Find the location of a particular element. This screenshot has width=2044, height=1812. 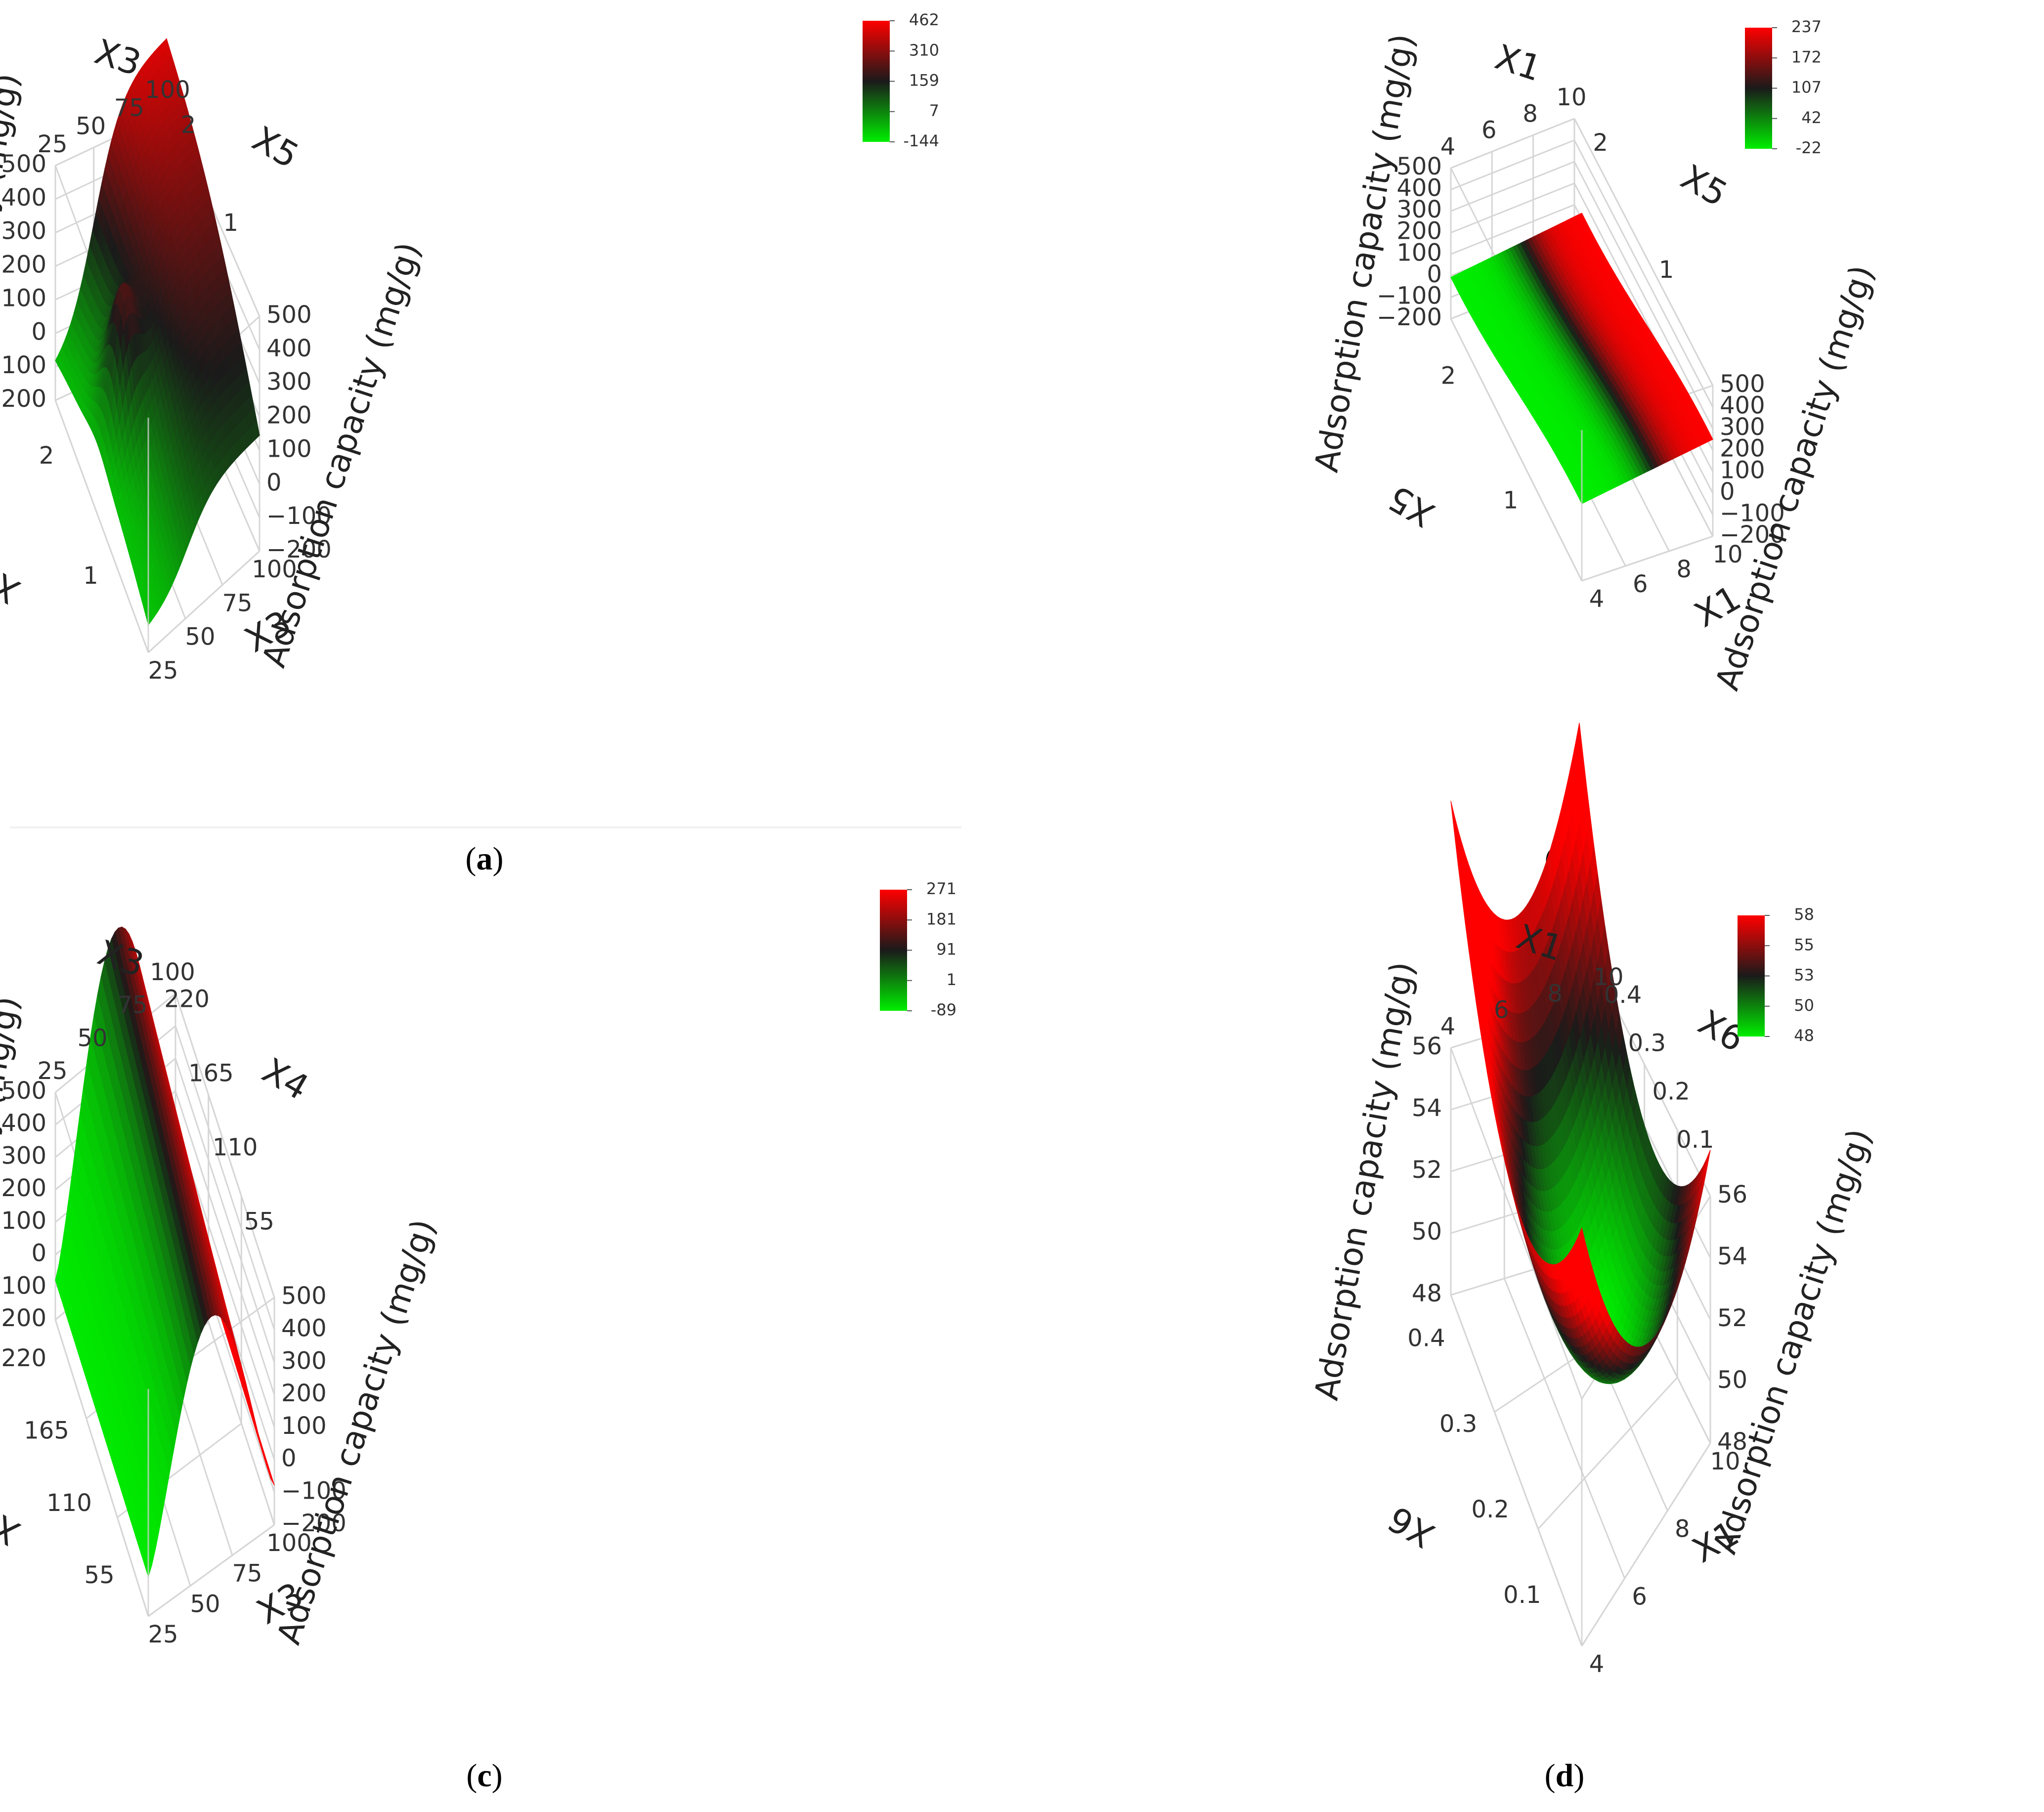

colorbar-tick-label: 462 is located at coordinates (924, 19).